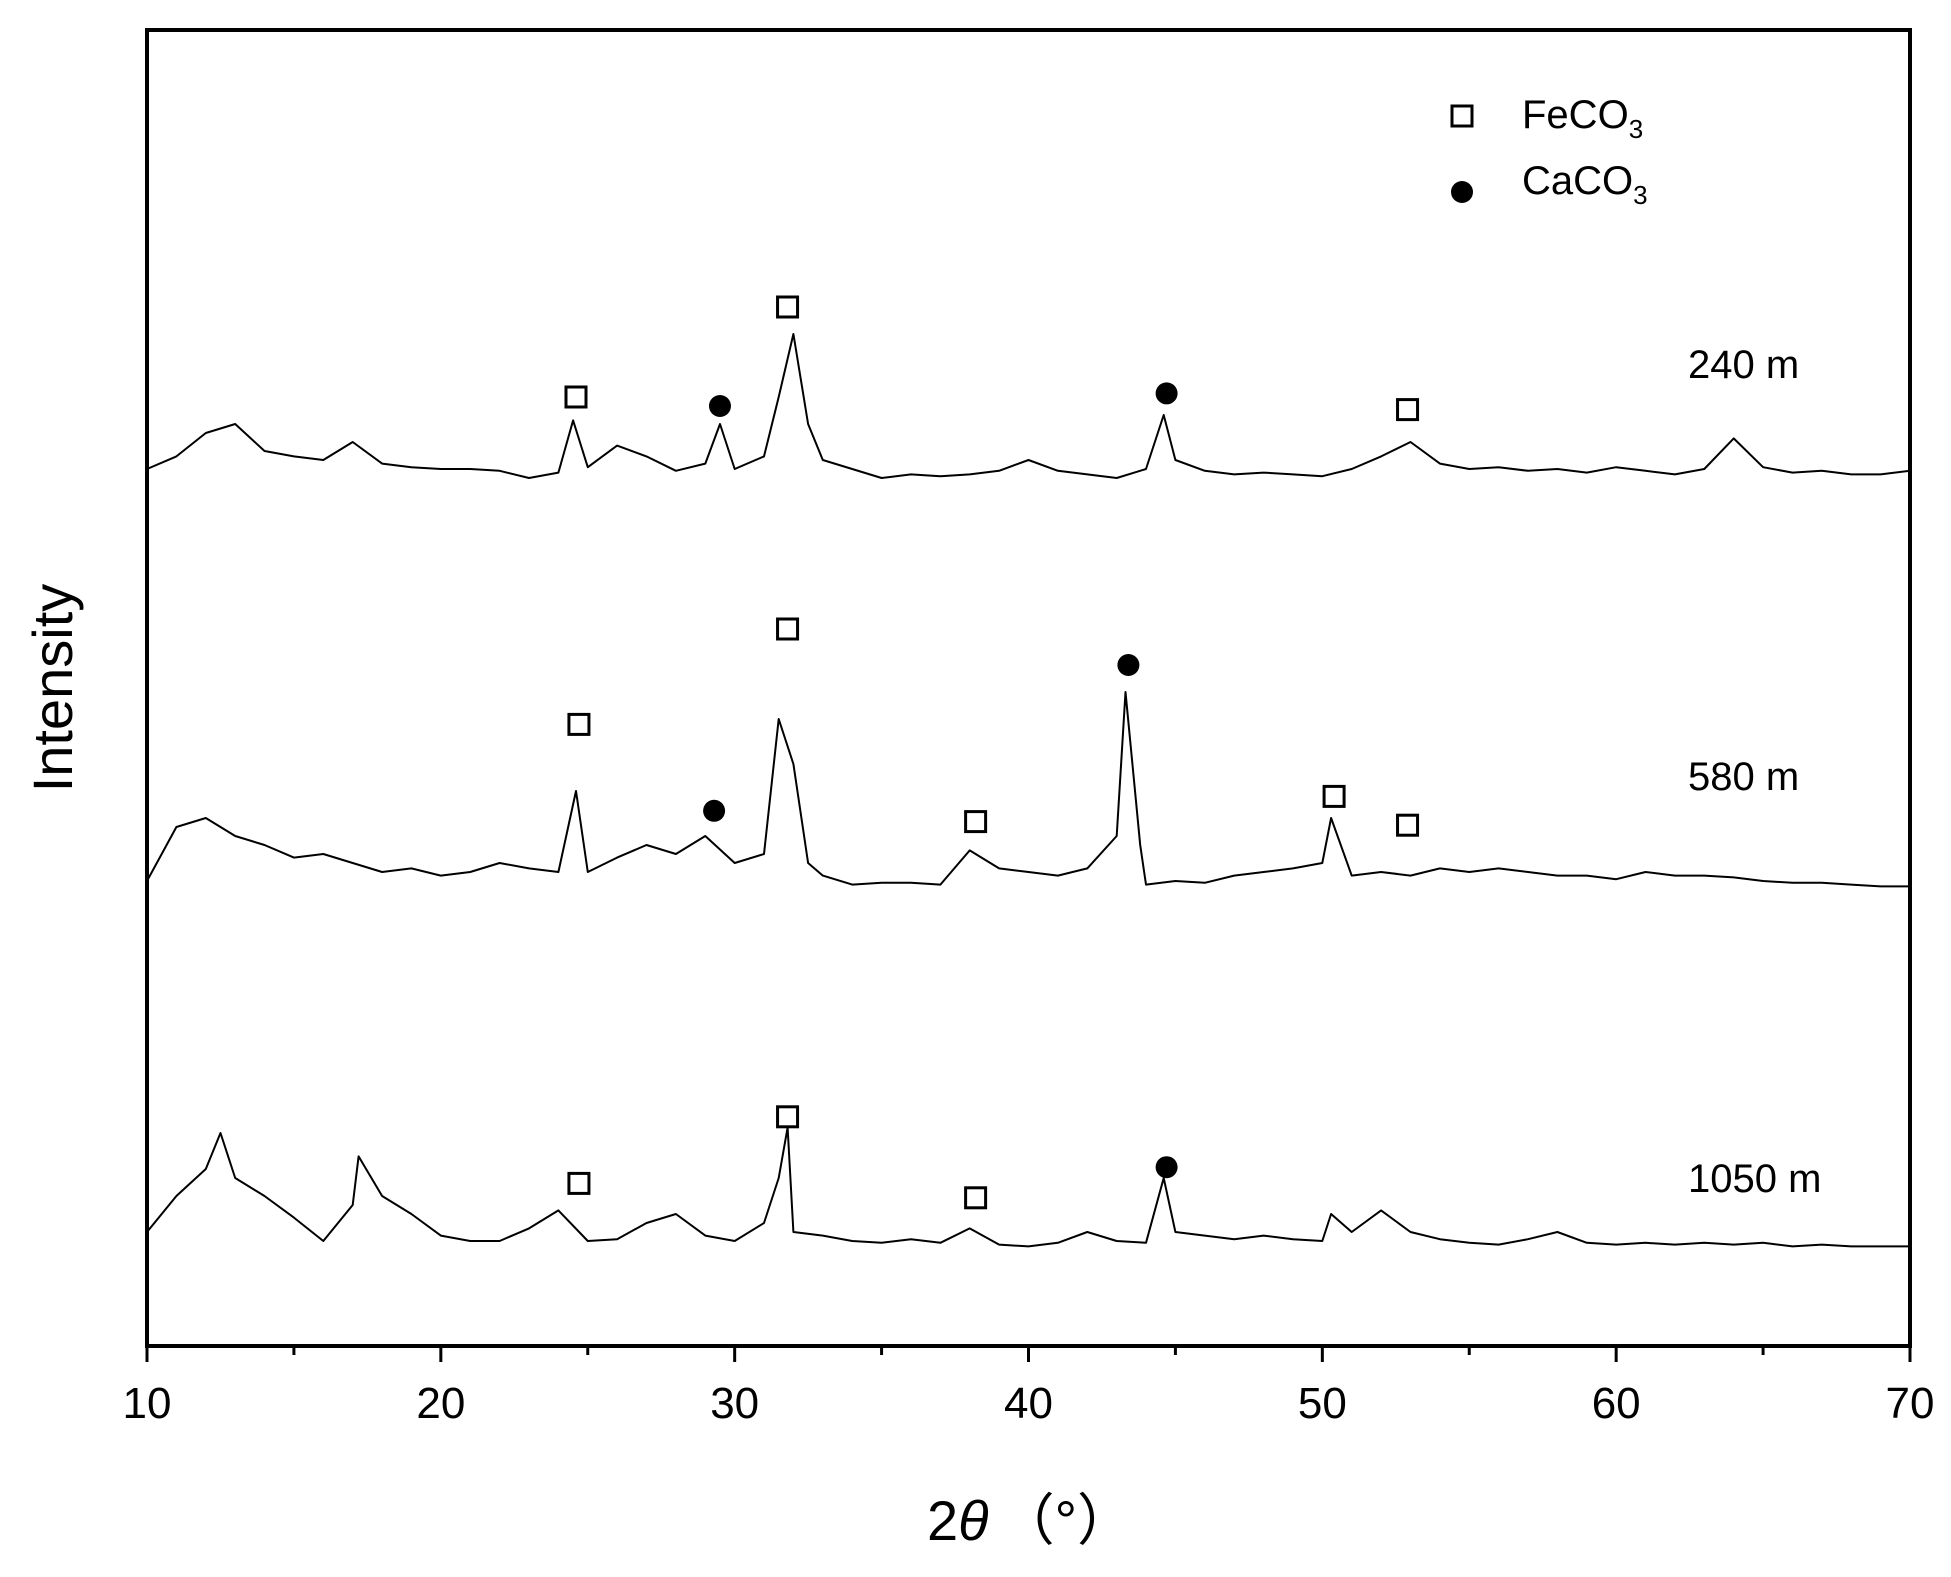  I want to click on x-tick-label: 40, so click(1028, 1403).